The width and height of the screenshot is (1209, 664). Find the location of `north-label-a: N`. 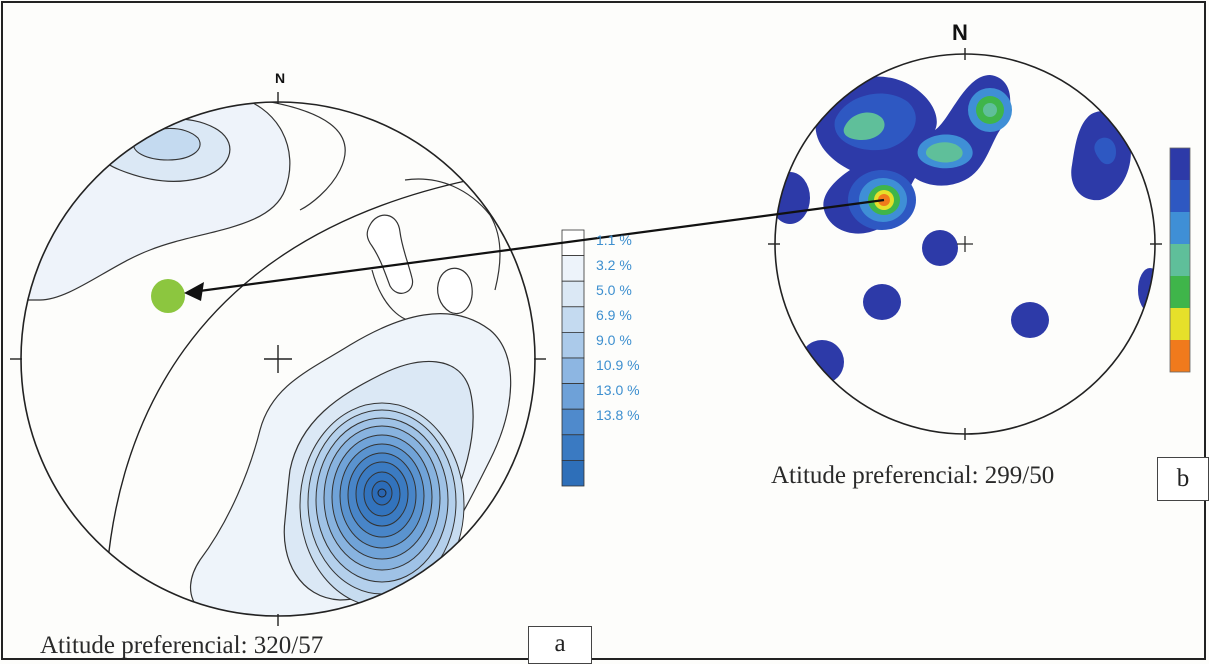

north-label-a: N is located at coordinates (280, 78).